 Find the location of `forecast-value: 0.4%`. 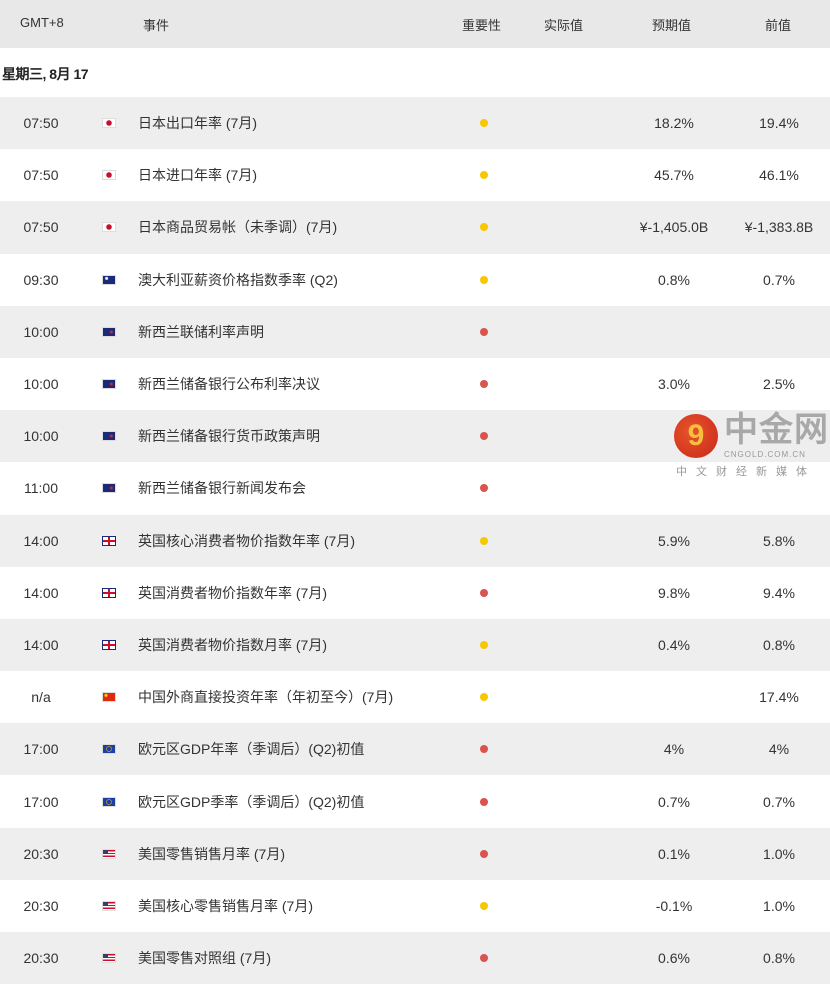

forecast-value: 0.4% is located at coordinates (674, 644).